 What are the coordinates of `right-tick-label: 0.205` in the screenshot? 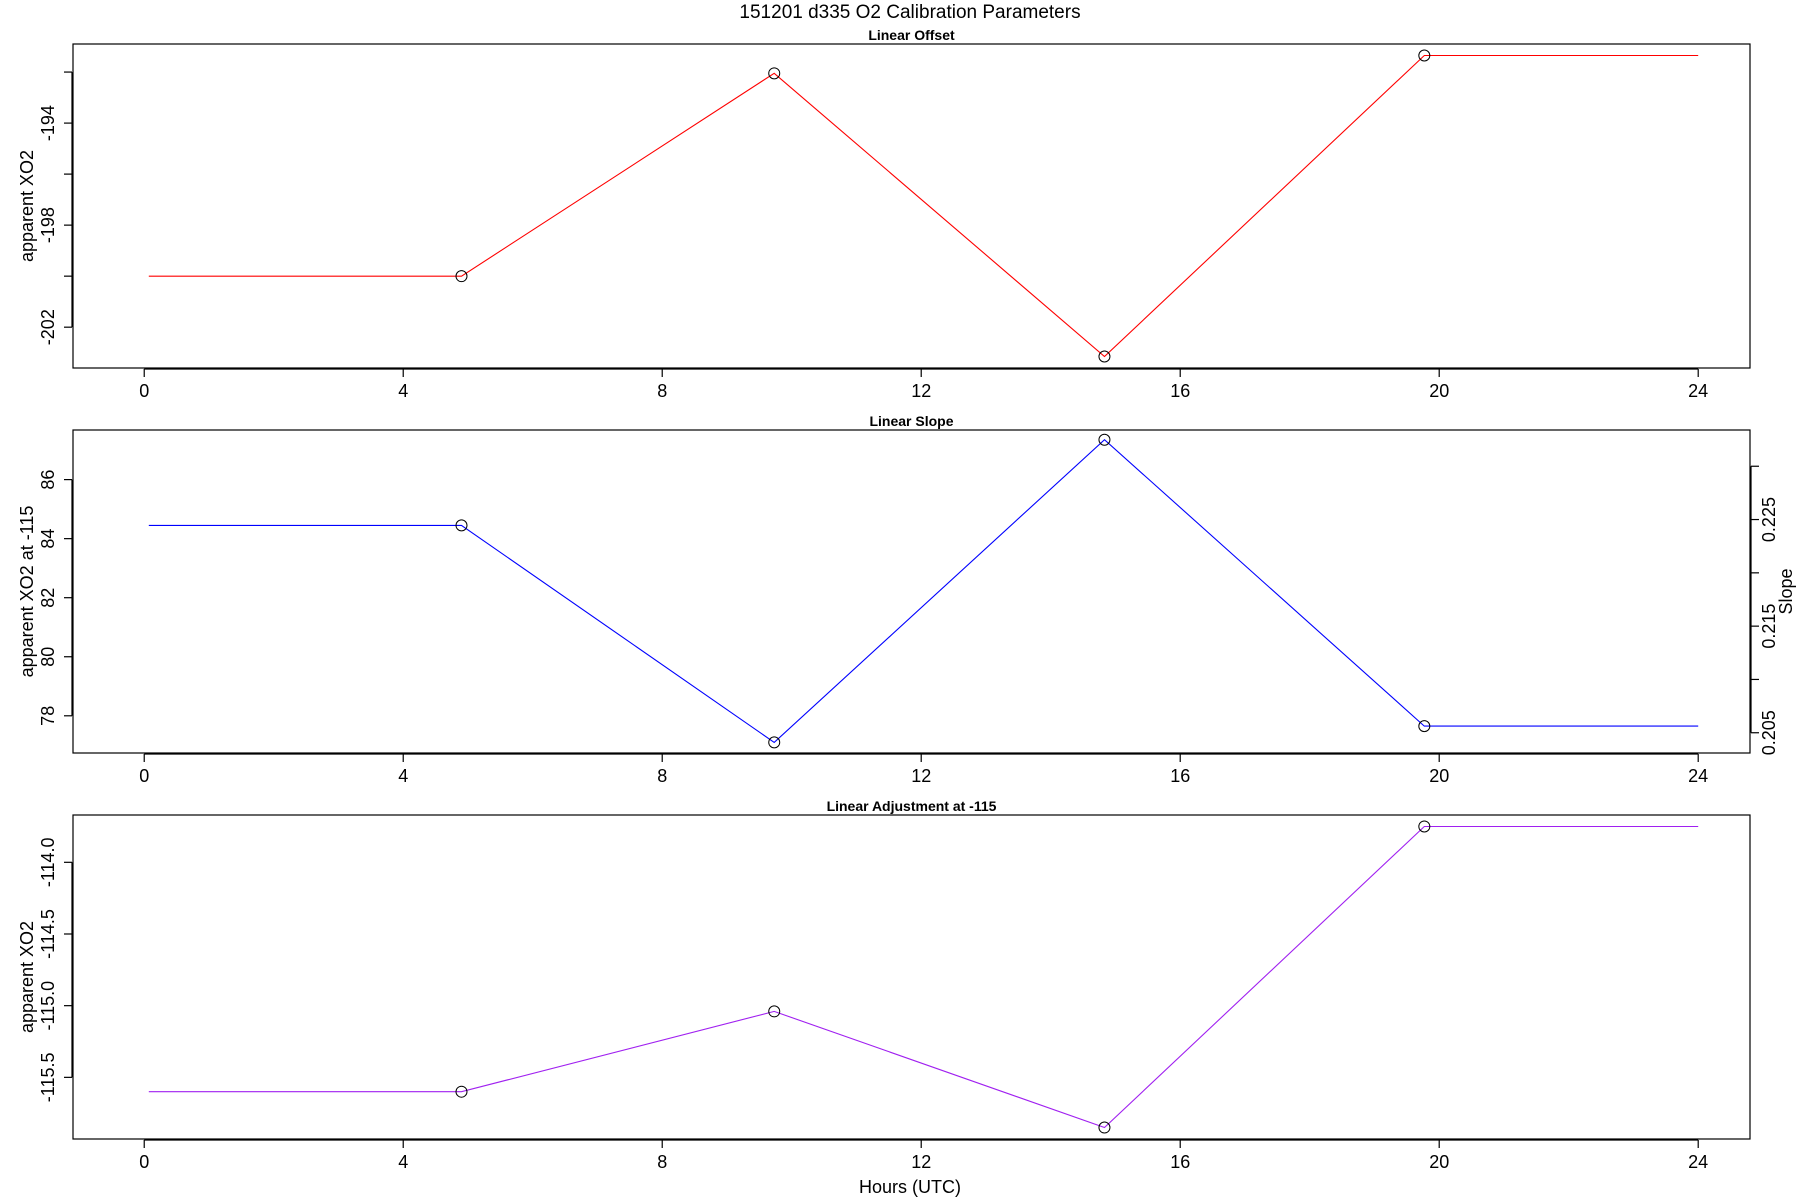 It's located at (1769, 732).